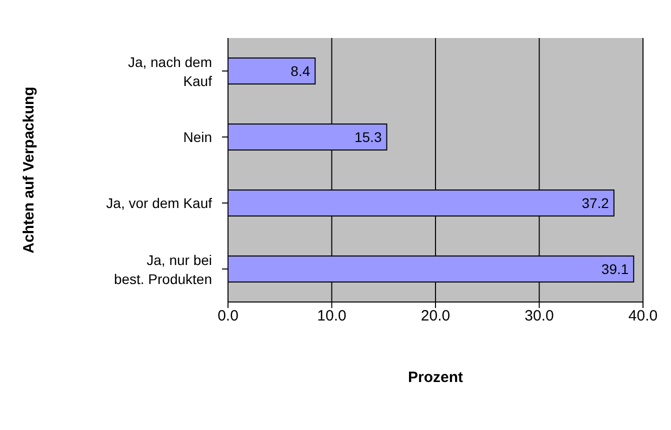  Describe the element at coordinates (197, 137) in the screenshot. I see `y-tick-label: Nein` at that location.